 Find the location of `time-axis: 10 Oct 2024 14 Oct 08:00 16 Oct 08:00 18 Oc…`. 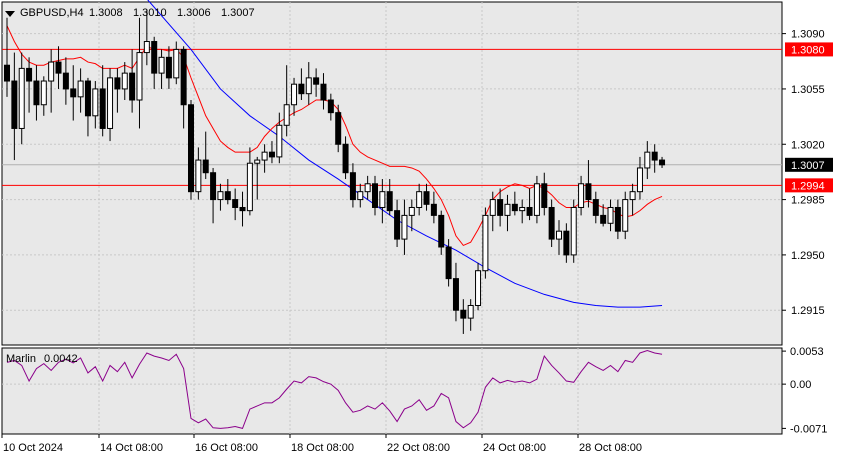

time-axis: 10 Oct 2024 14 Oct 08:00 16 Oct 08:00 18 Oc… is located at coordinates (321, 444).